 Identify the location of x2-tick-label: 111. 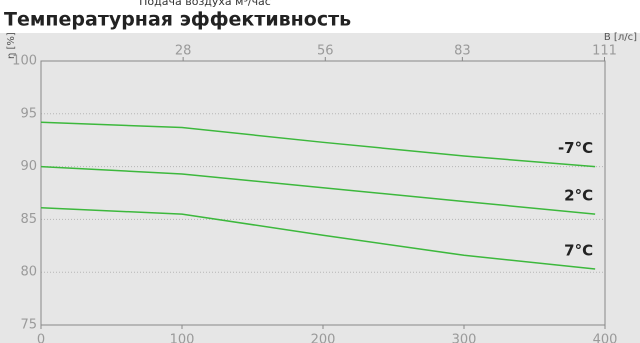
(604, 51).